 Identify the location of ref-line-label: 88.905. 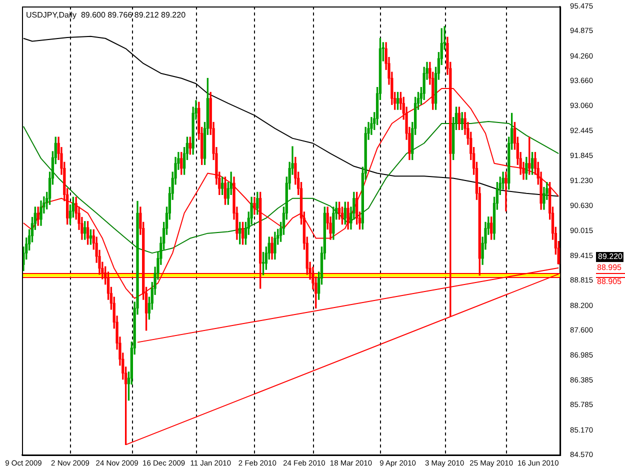
(609, 281).